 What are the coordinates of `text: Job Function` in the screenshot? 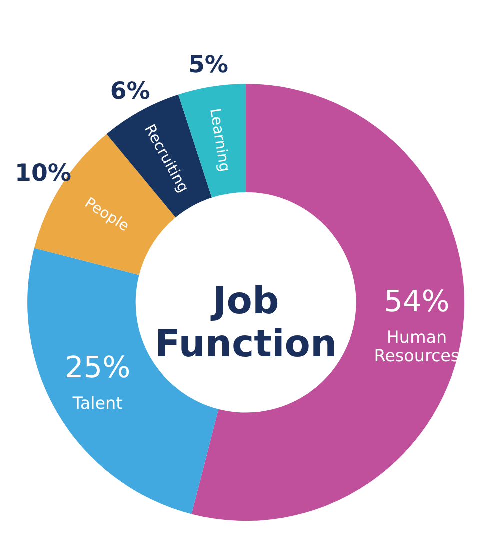 It's located at (246, 322).